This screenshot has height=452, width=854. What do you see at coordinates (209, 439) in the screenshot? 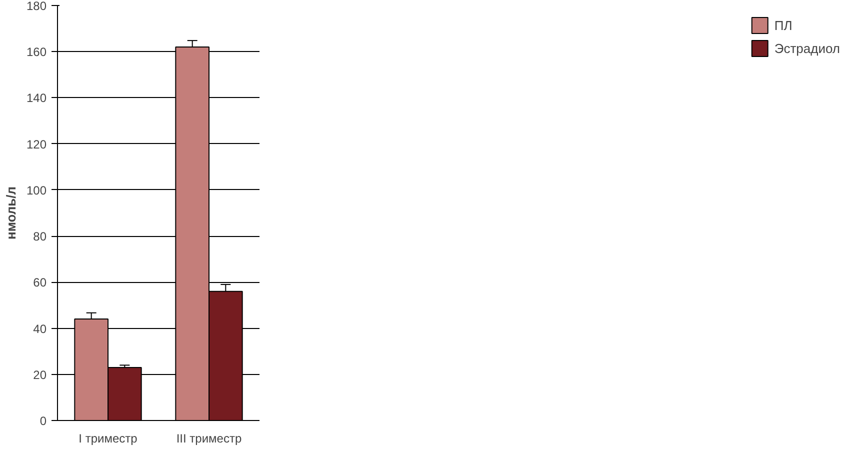
I see `x-tick-label: III триместр` at bounding box center [209, 439].